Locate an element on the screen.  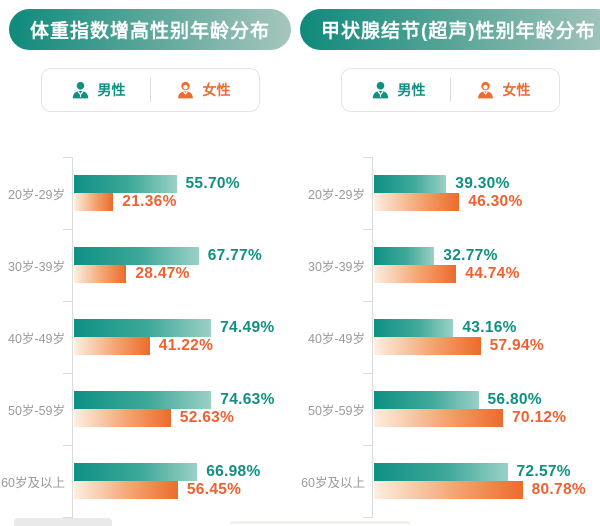
bar-group: 40岁-49岁 43.16% 57.94% is located at coordinates (450, 337).